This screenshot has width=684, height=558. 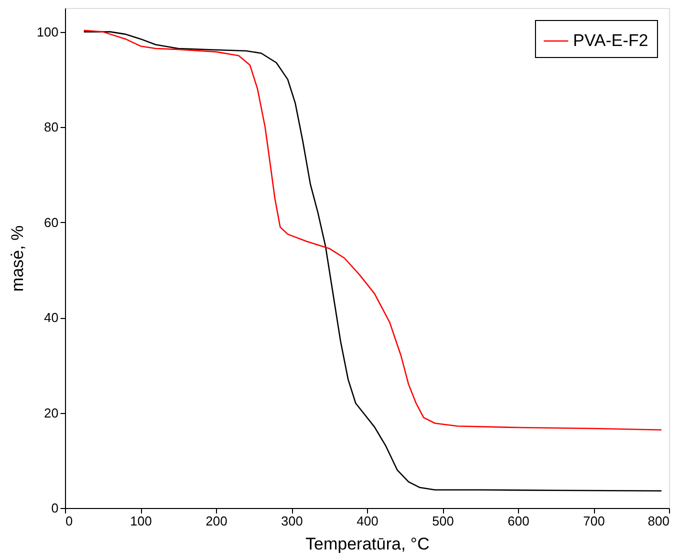 I want to click on x-tick-label: 800, so click(x=659, y=521).